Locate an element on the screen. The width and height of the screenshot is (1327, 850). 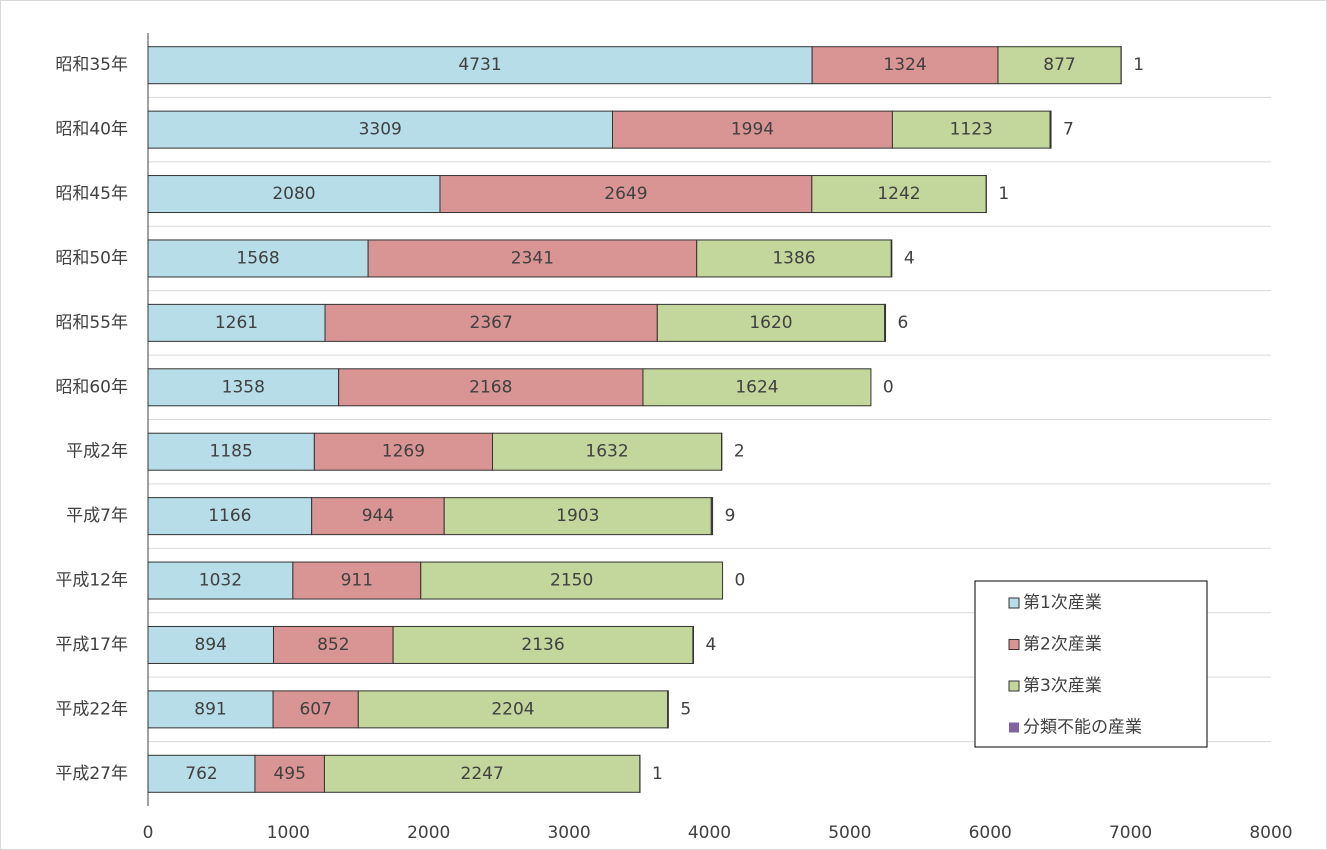
y-tick-label: 平成2年 is located at coordinates (97, 452).